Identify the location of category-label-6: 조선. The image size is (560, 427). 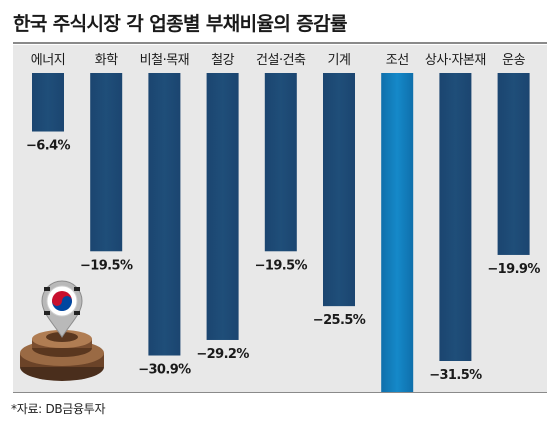
(397, 60).